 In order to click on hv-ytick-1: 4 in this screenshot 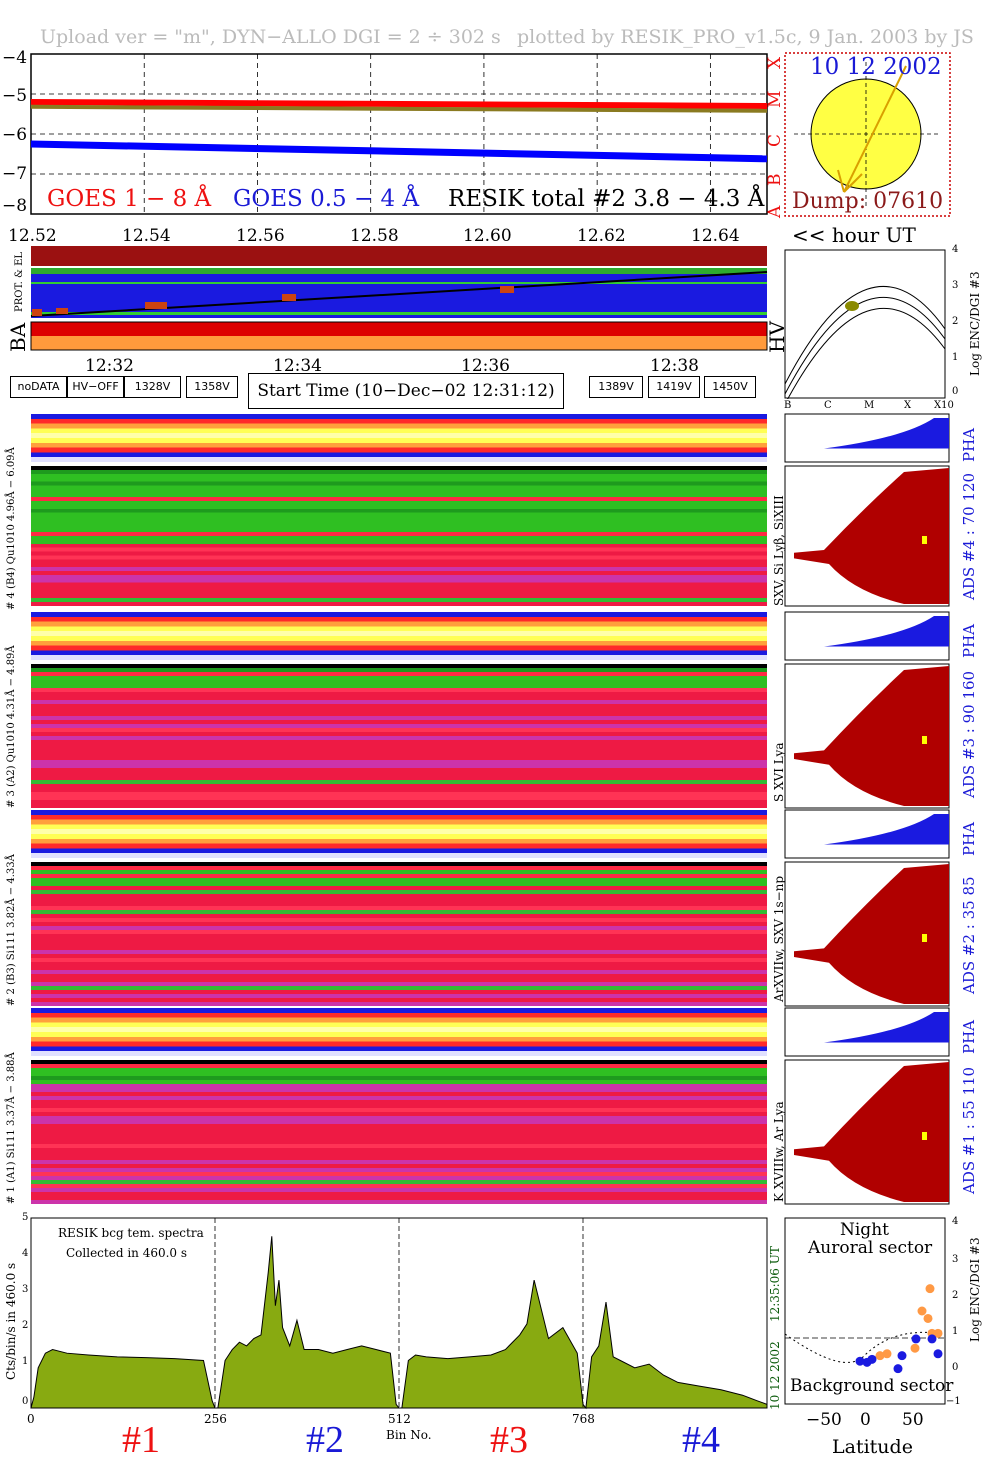, I will do `click(955, 249)`.